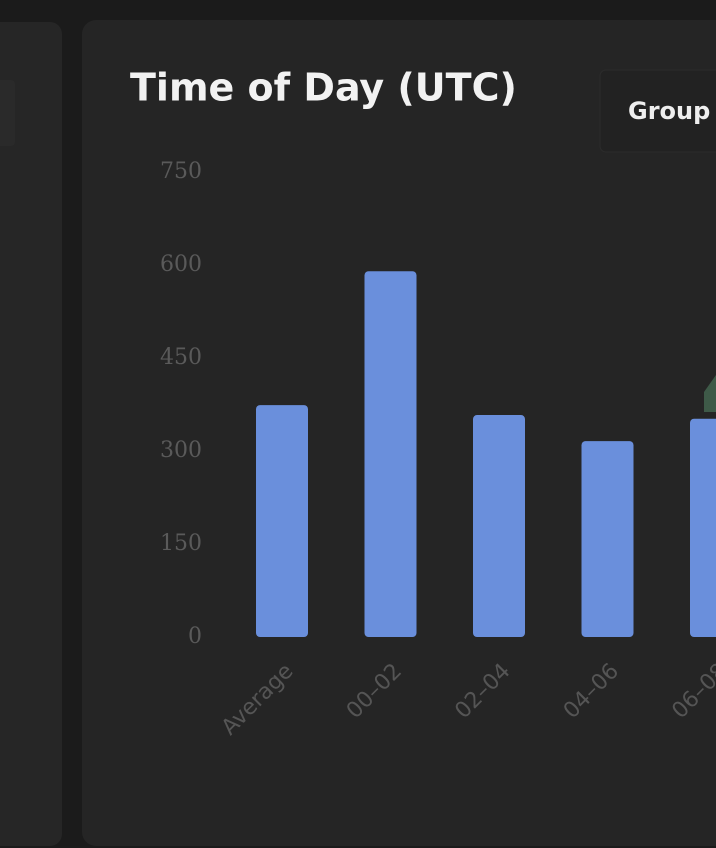  Describe the element at coordinates (7, 113) in the screenshot. I see `left-panel-item` at that location.